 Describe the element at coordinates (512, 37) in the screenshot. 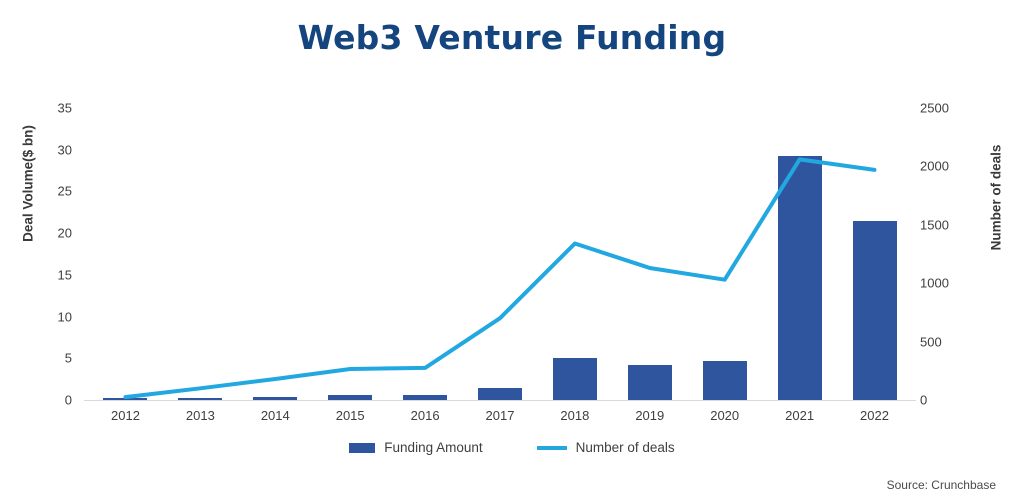

I see `chart-title: Web3 Venture Funding` at that location.